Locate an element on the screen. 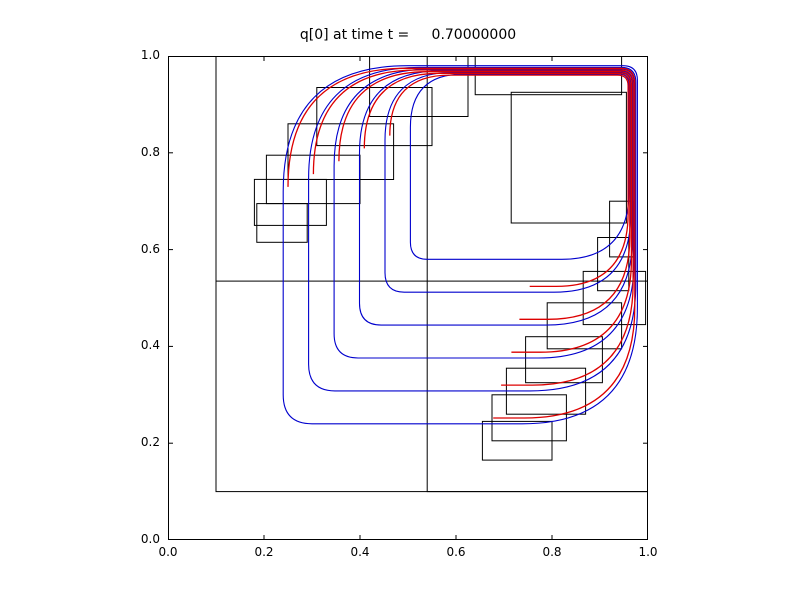 Image resolution: width=800 pixels, height=600 pixels. x-tick-label: 0.0 is located at coordinates (168, 552).